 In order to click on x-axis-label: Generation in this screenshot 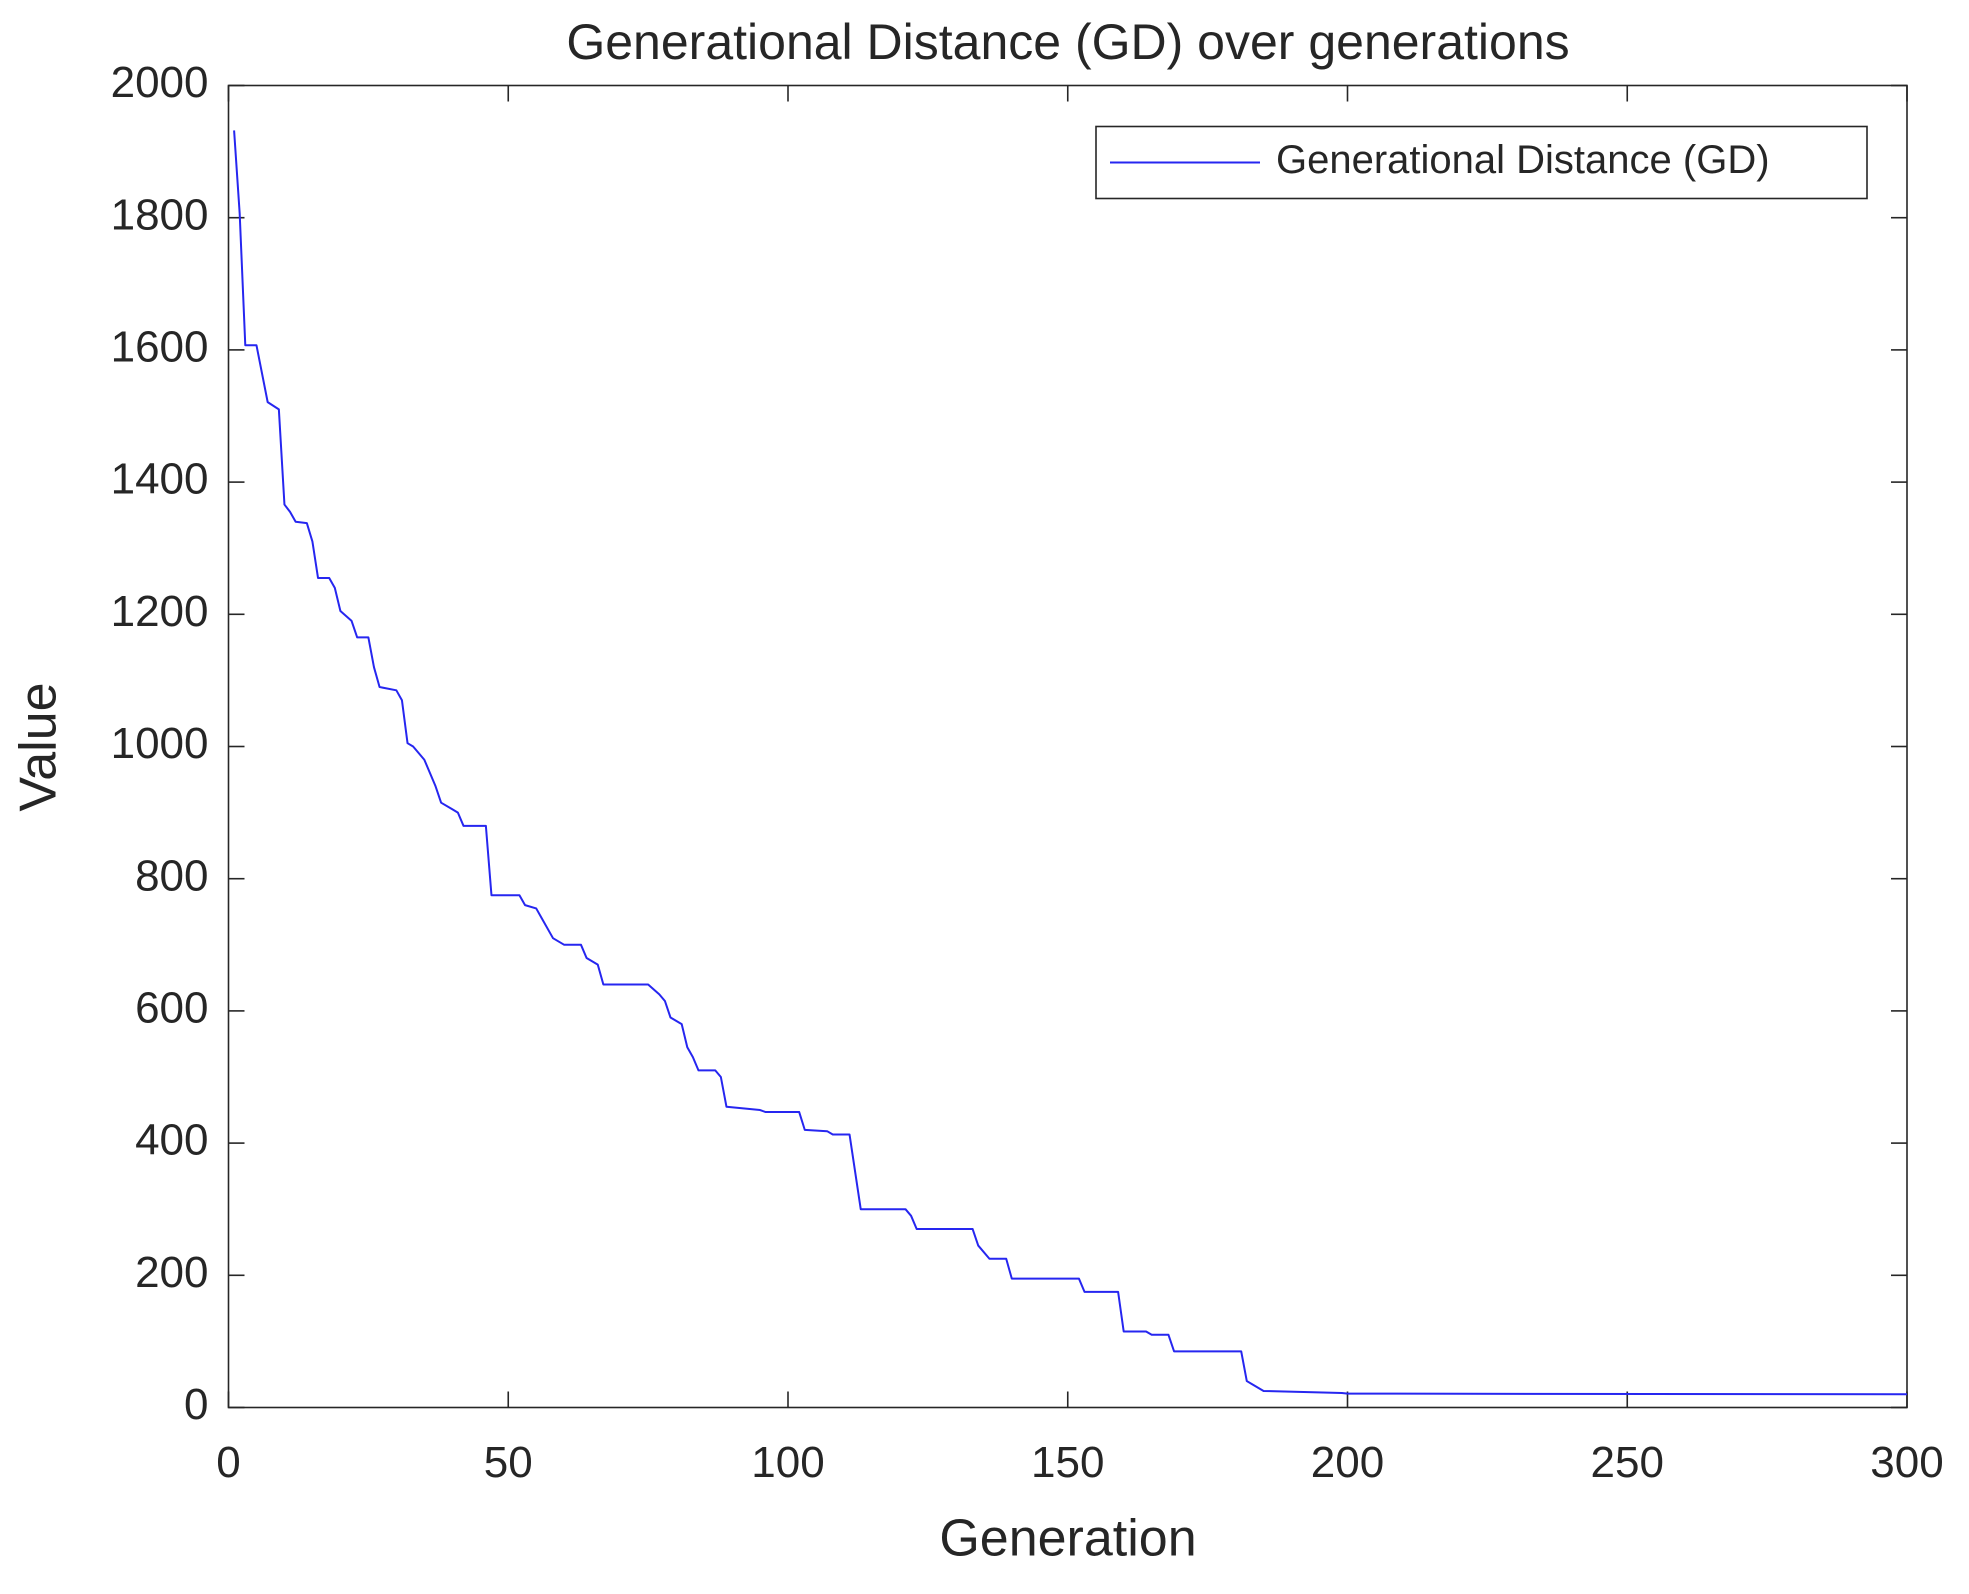, I will do `click(1067, 1539)`.